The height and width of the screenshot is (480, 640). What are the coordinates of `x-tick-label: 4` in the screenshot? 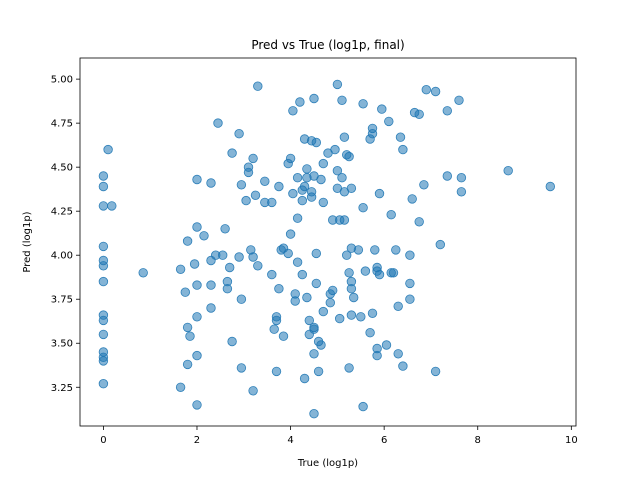 It's located at (290, 440).